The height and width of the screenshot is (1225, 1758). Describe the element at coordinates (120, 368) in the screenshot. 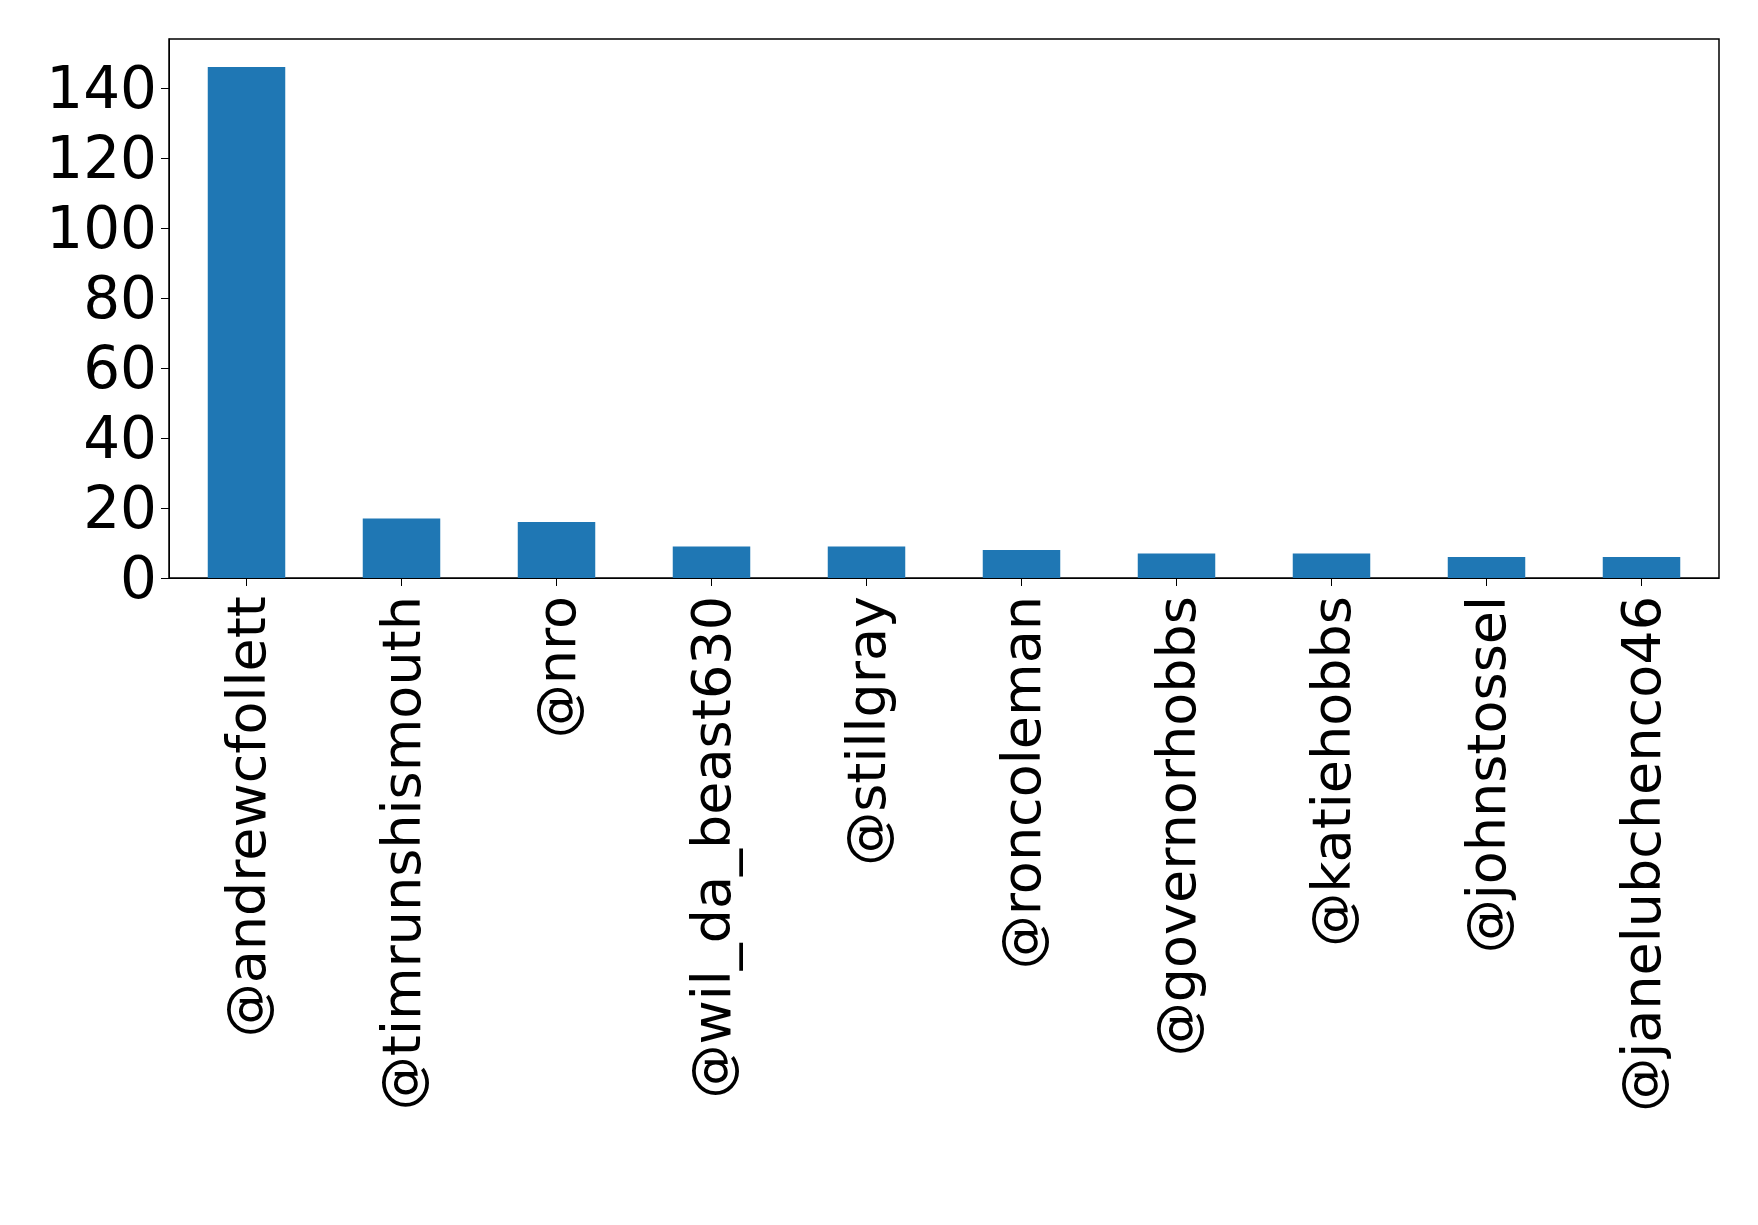

I see `y-tick-label: 60` at that location.